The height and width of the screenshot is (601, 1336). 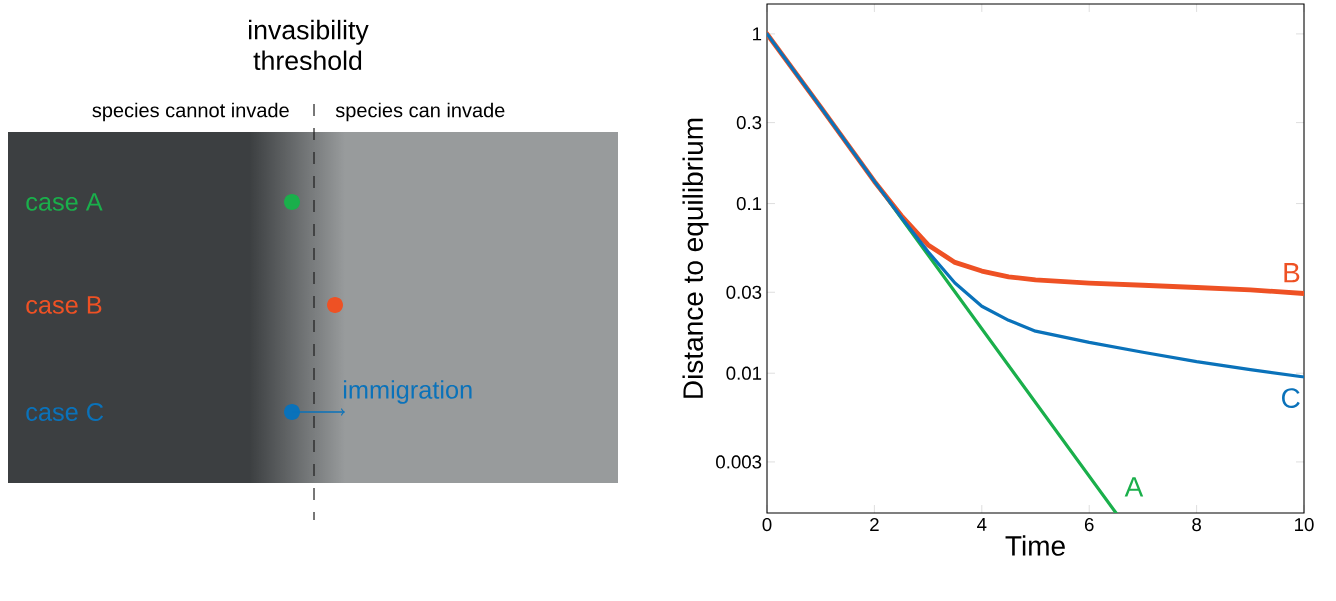 What do you see at coordinates (695, 258) in the screenshot?
I see `y-axis-title: Distance to equilibrium` at bounding box center [695, 258].